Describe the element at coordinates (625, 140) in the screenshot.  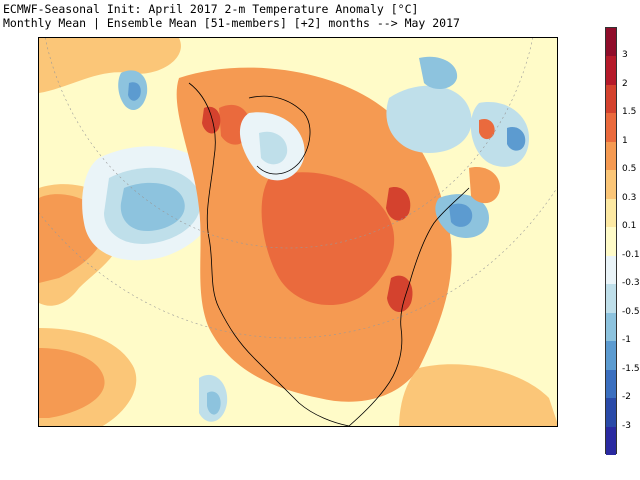
I see `colorbar-tick-label: 1` at that location.